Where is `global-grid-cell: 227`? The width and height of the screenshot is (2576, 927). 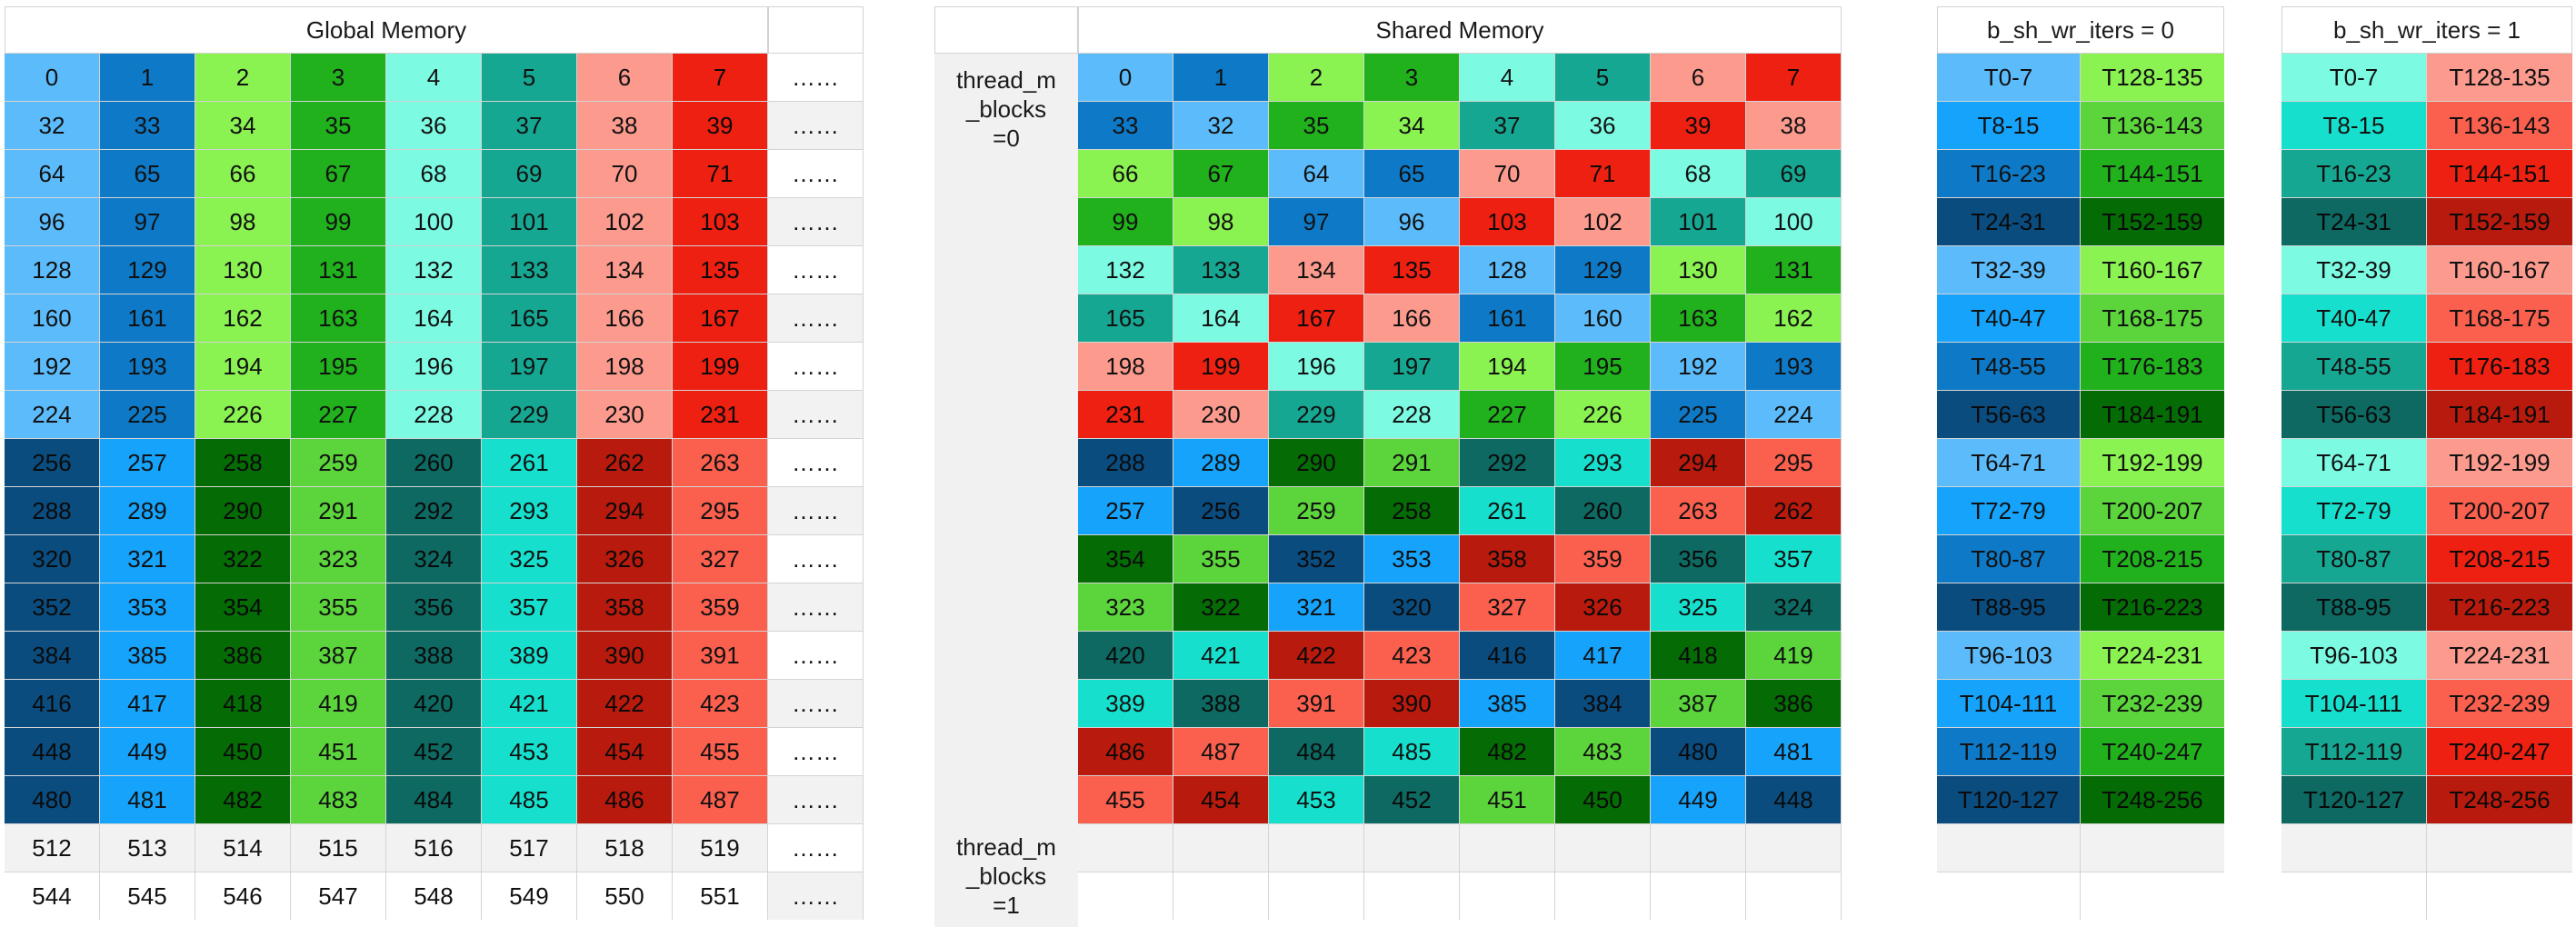 global-grid-cell: 227 is located at coordinates (338, 414).